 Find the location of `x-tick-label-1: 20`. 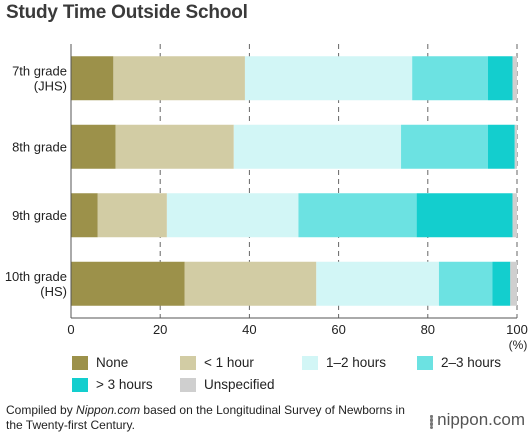

x-tick-label-1: 20 is located at coordinates (160, 329).